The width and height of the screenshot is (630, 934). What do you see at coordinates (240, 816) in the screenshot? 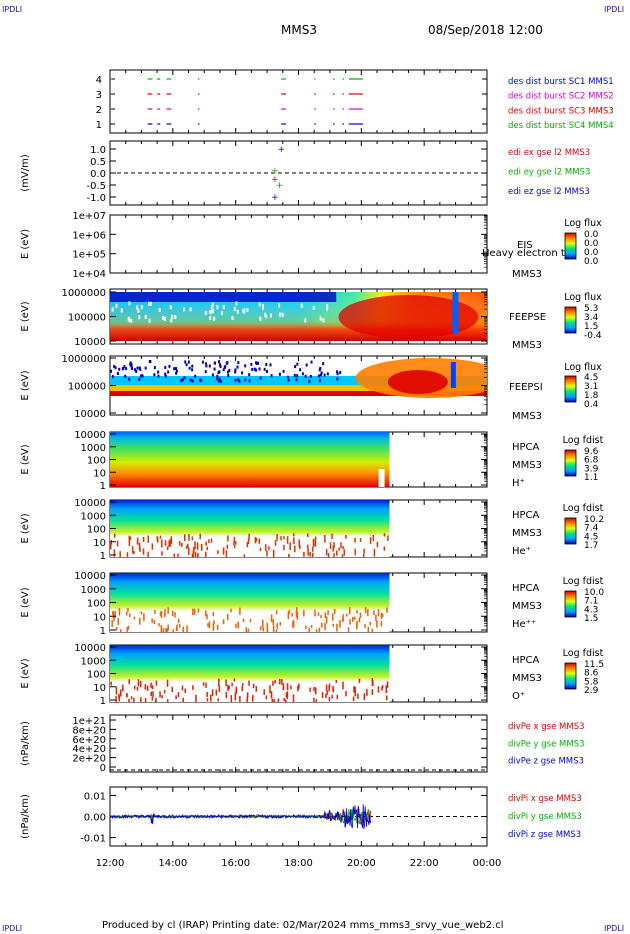
I see `divpi-series-line` at bounding box center [240, 816].